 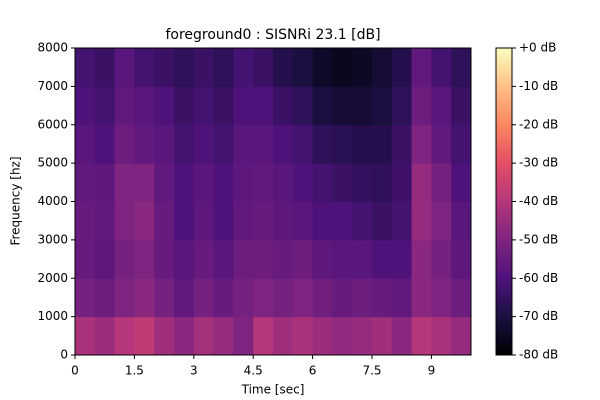 I want to click on colorbar-tick-label: -70 dB, so click(x=538, y=316).